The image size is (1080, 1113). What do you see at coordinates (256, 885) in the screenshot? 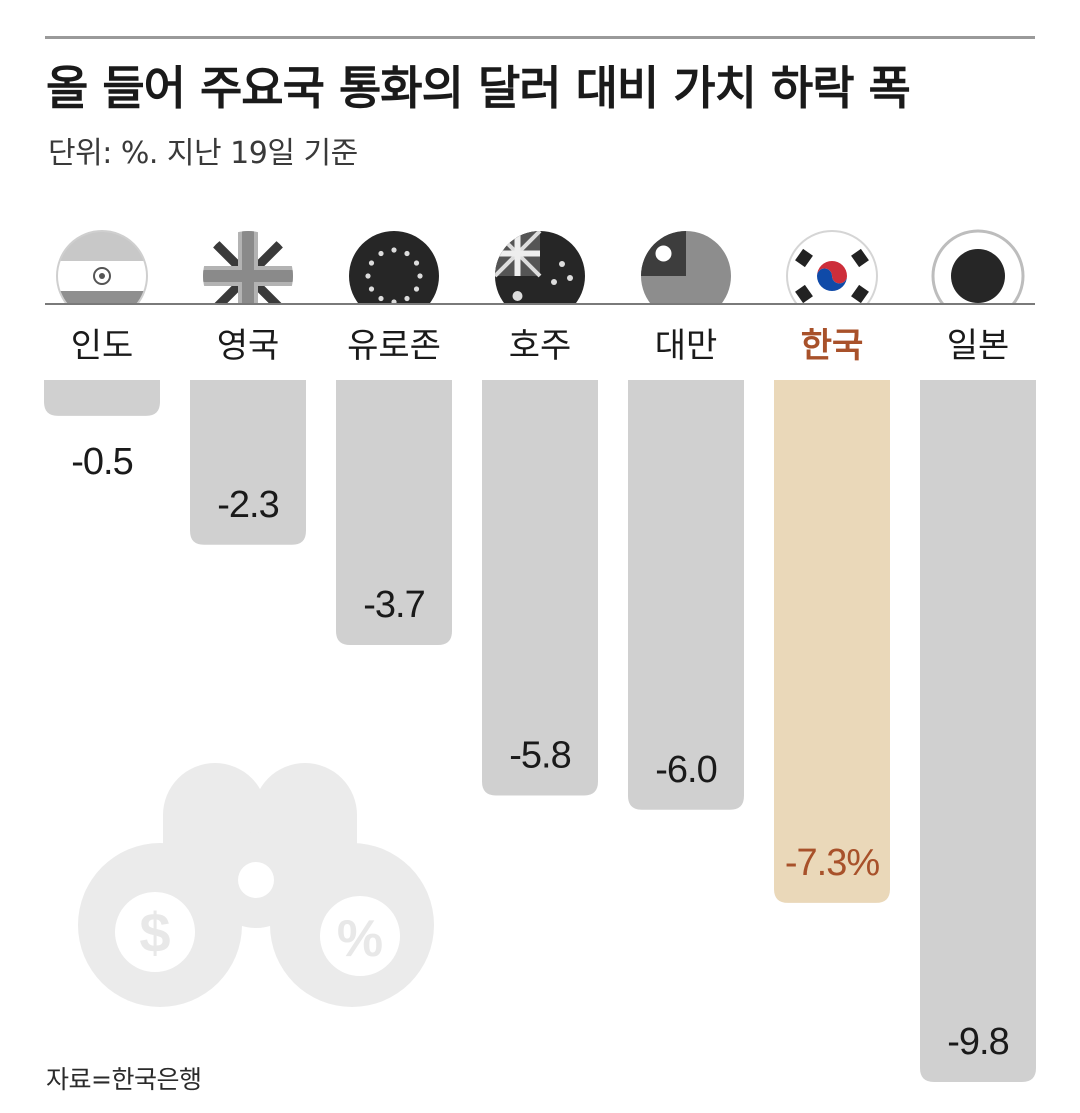
I see `binoculars-icon: $ %` at bounding box center [256, 885].